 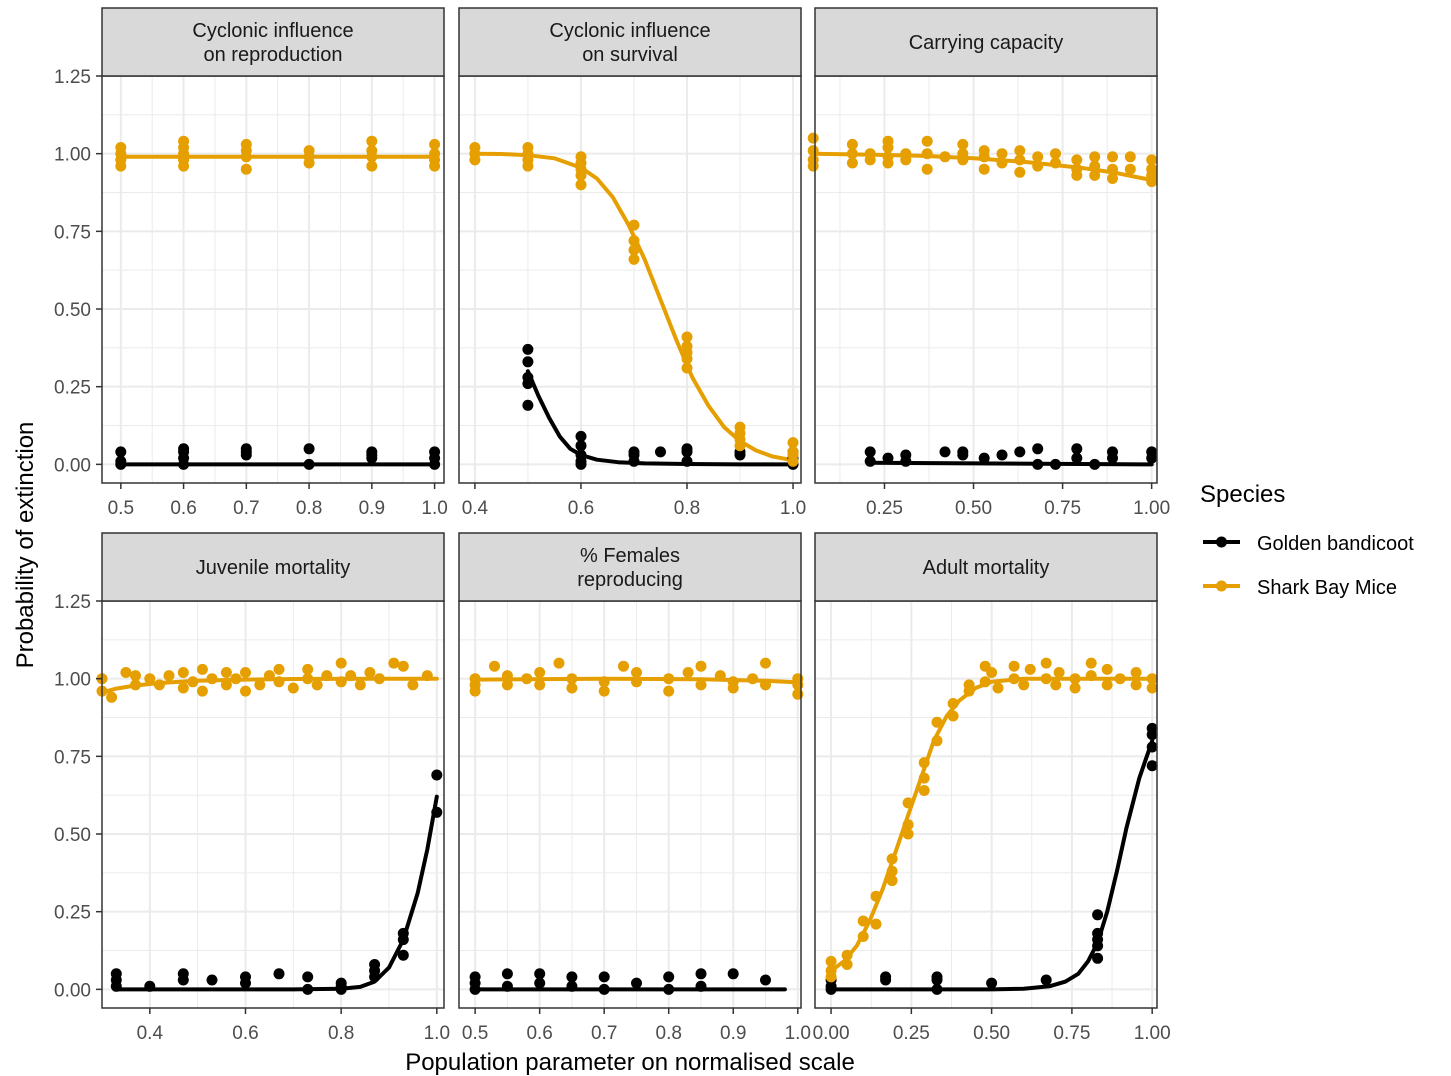 I want to click on y-tick-label: 1.25, so click(x=72, y=77).